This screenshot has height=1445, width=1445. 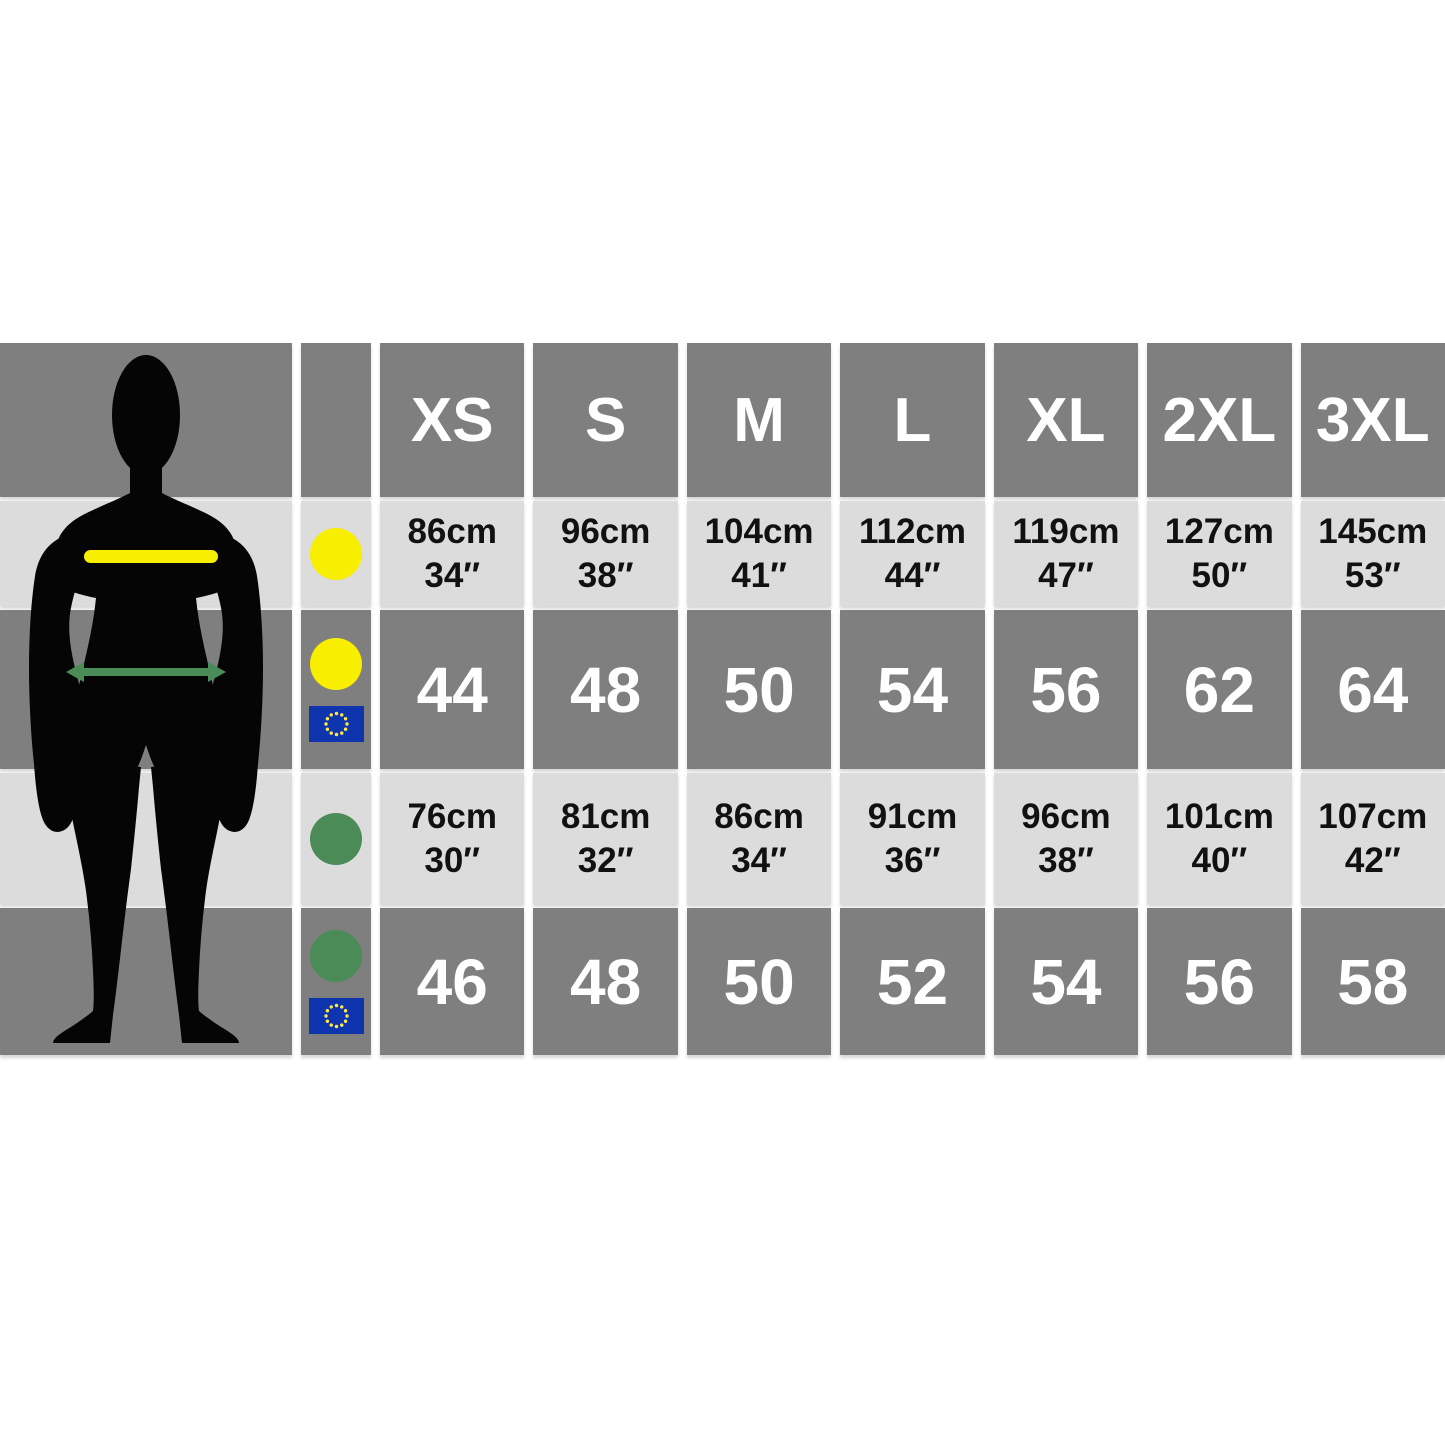 What do you see at coordinates (605, 981) in the screenshot?
I see `waist-eu-s: 48` at bounding box center [605, 981].